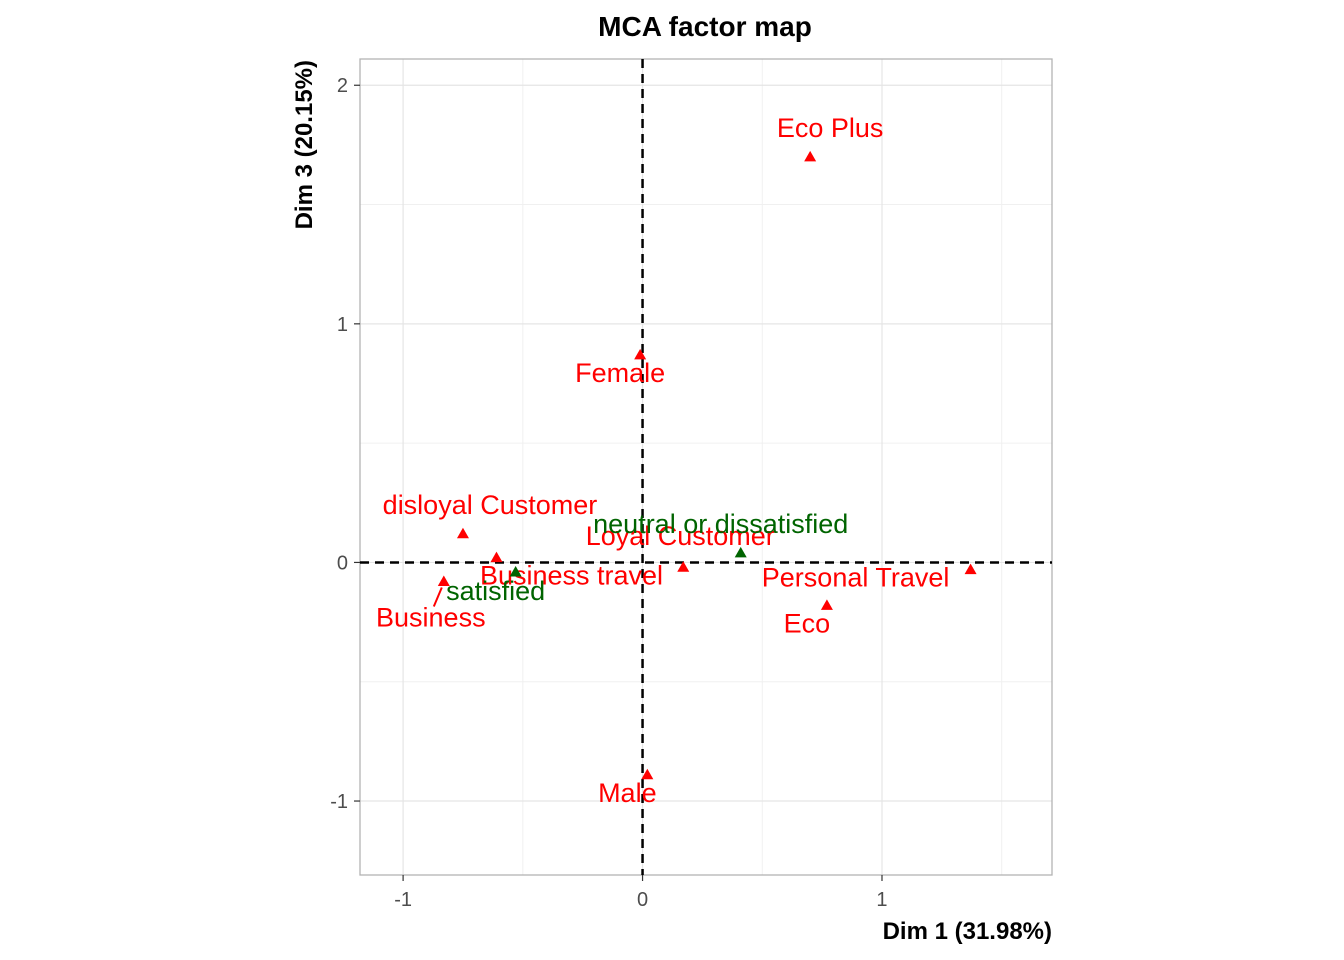 This screenshot has width=1344, height=960. Describe the element at coordinates (642, 900) in the screenshot. I see `x-tick-label: 0` at that location.